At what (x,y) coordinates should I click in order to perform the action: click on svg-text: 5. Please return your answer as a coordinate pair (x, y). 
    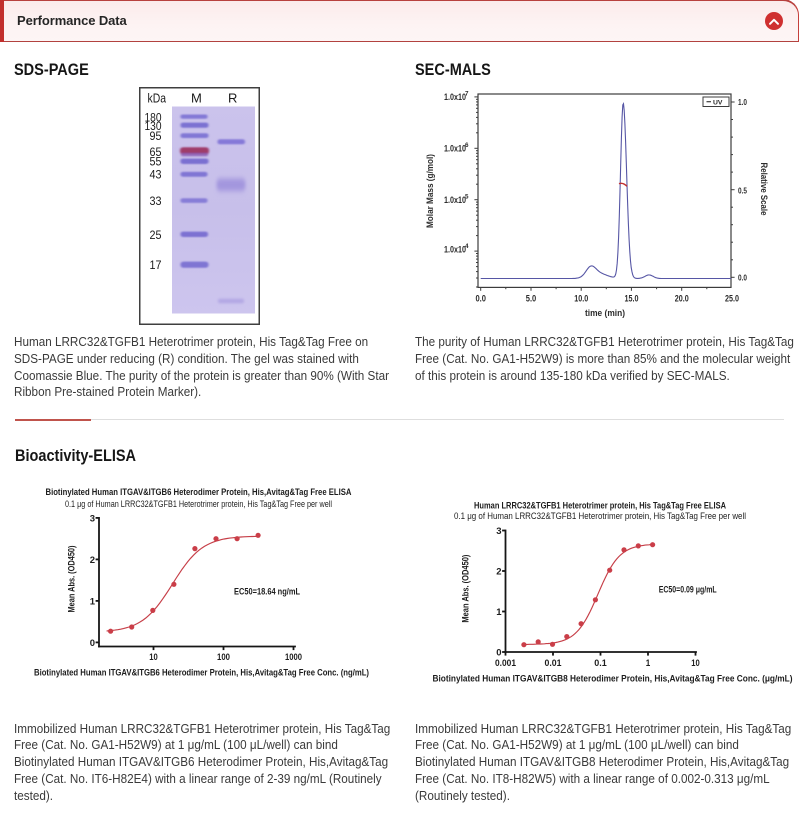
    Looking at the image, I should click on (467, 197).